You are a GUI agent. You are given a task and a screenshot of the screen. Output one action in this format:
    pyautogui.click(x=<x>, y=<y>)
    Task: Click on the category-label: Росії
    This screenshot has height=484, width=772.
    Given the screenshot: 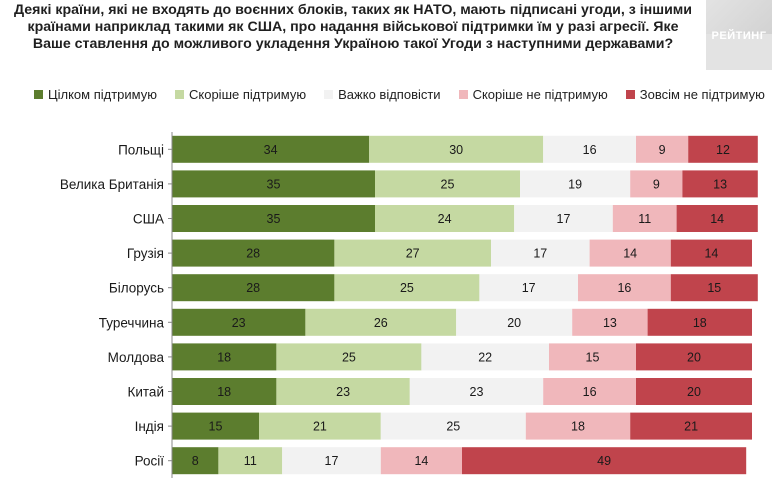 What is the action you would take?
    pyautogui.click(x=150, y=461)
    